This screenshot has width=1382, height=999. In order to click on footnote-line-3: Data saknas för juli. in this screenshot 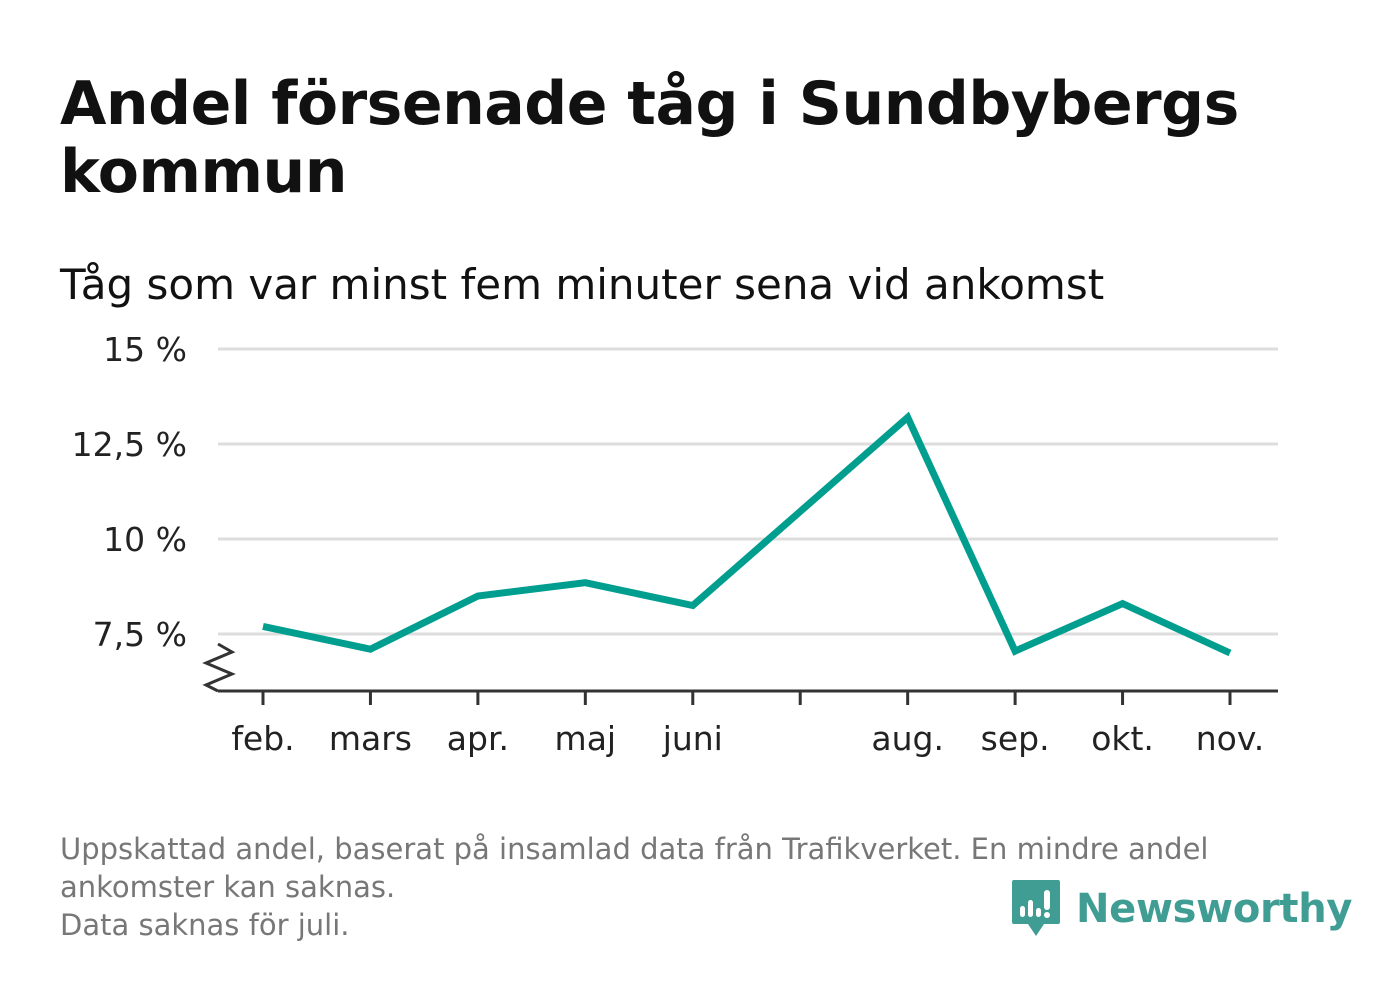, I will do `click(205, 925)`.